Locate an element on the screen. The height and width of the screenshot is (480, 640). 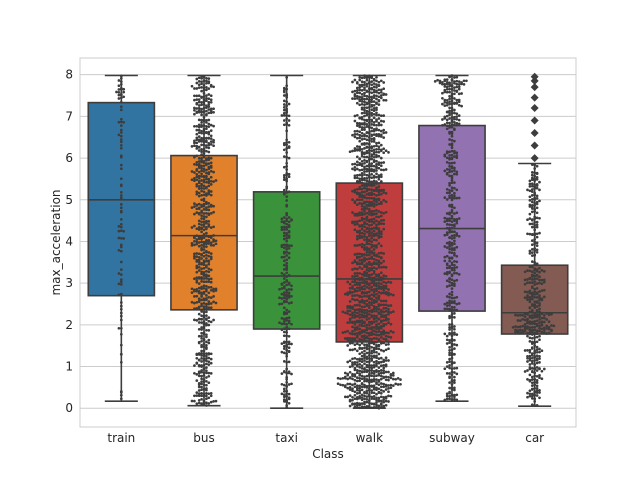
y-tick-label: 3 is located at coordinates (69, 283).